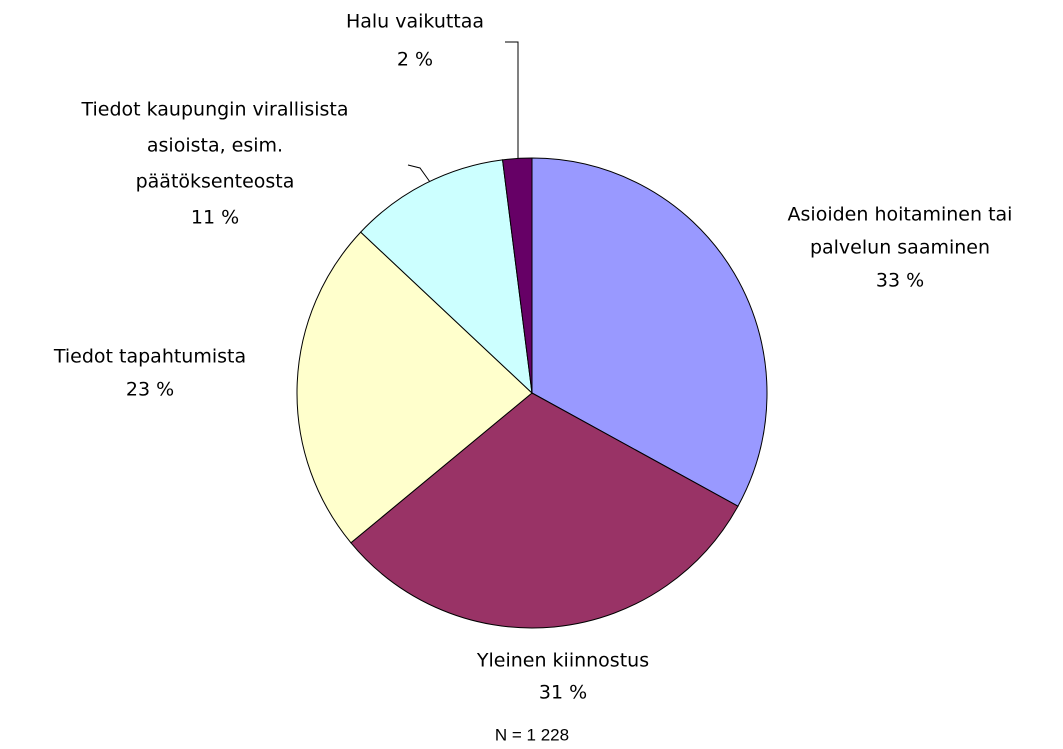  Describe the element at coordinates (900, 248) in the screenshot. I see `slice-label: palvelun saaminen` at that location.